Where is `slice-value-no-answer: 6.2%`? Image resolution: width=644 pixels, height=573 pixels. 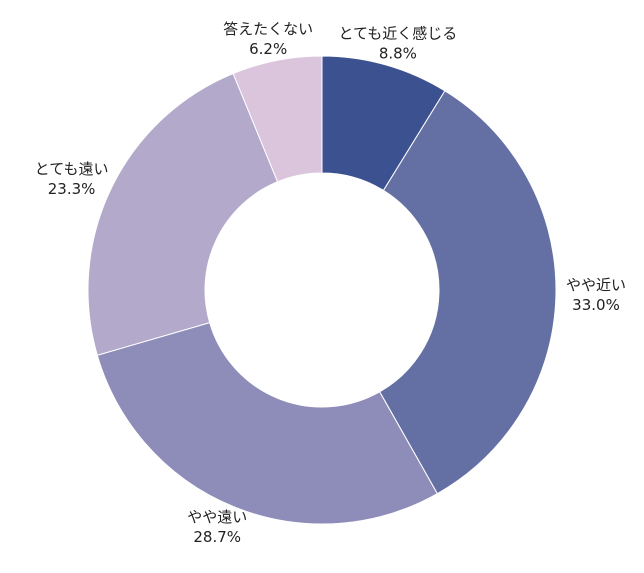
slice-value-no-answer: 6.2% is located at coordinates (268, 49).